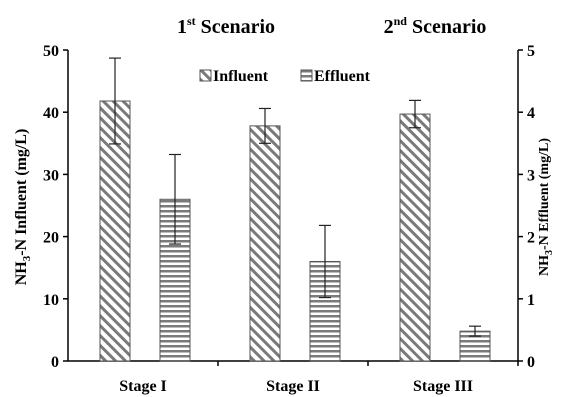 The image size is (562, 397). Describe the element at coordinates (51, 300) in the screenshot. I see `y-left-tick-label: 10` at that location.